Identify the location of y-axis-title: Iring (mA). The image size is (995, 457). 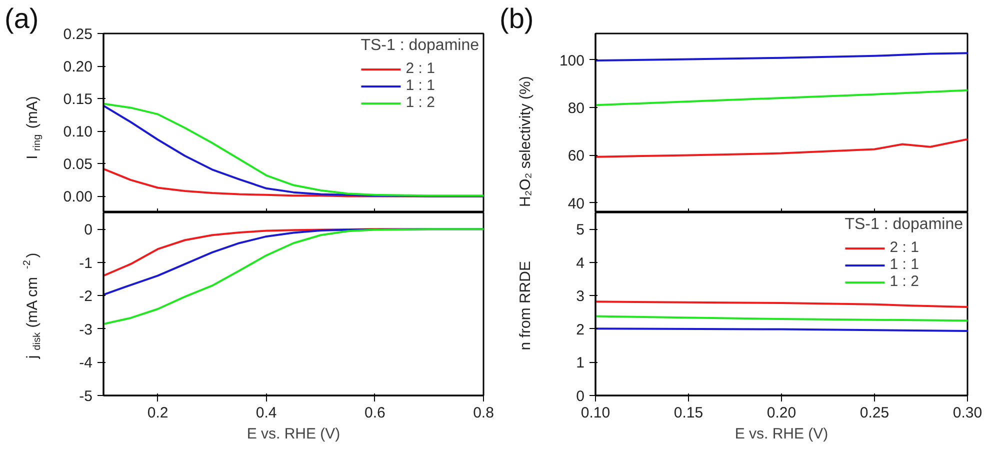
(33, 128).